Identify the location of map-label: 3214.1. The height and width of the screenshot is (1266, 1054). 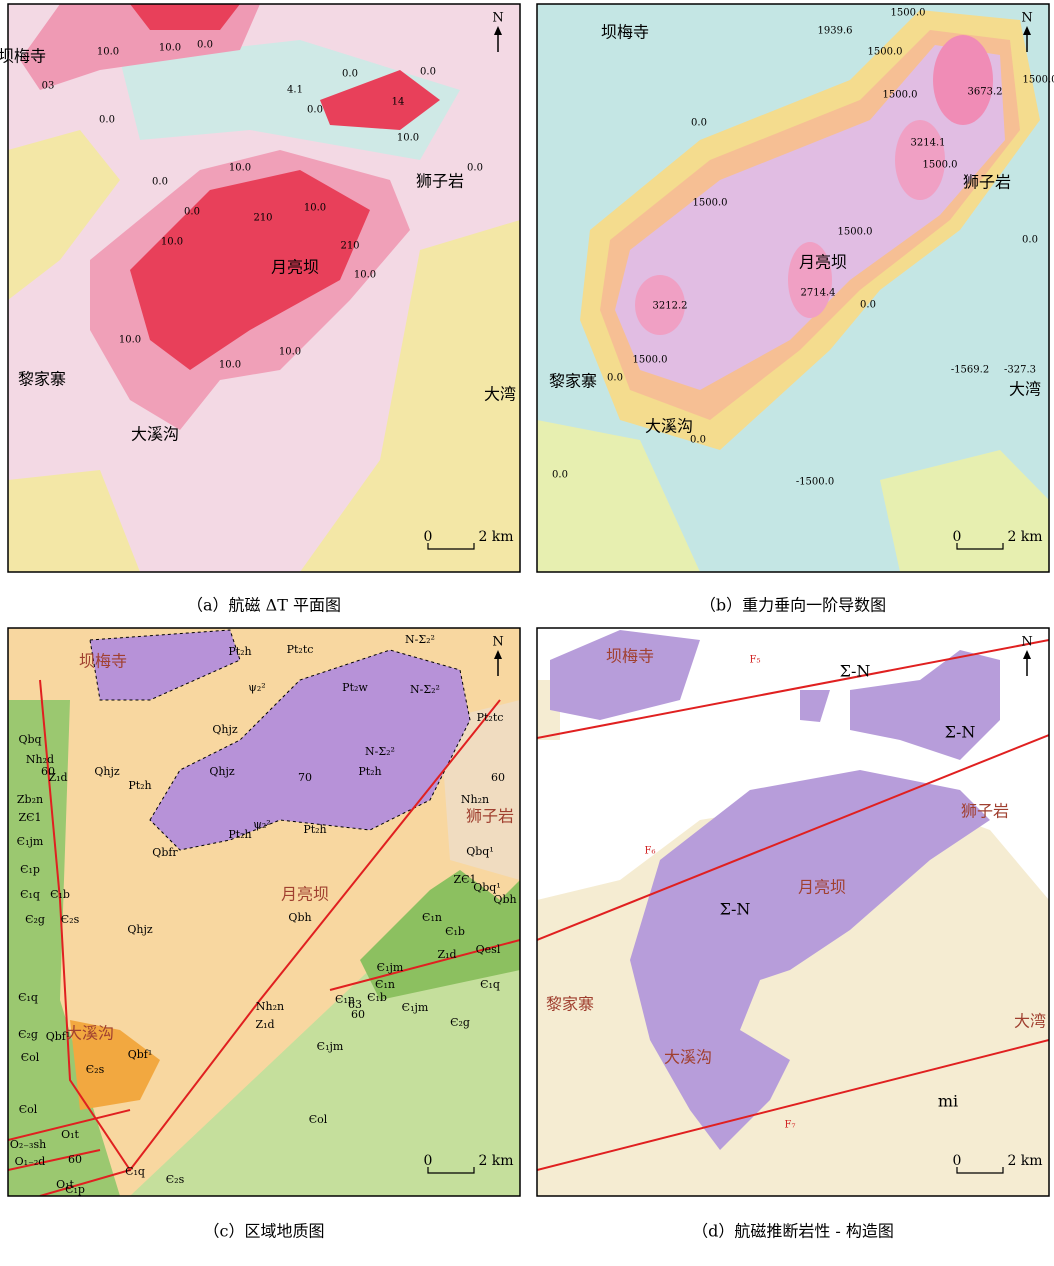
(928, 143).